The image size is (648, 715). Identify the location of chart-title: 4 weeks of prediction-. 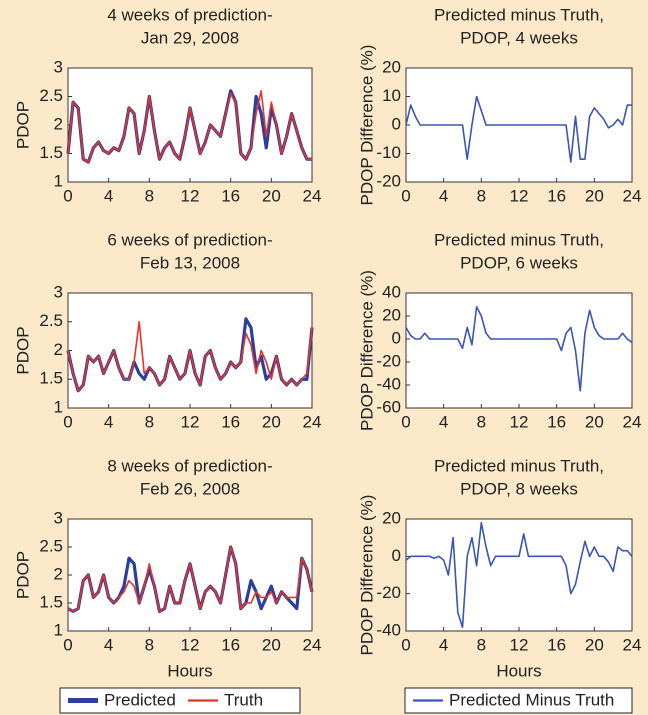
(189, 14).